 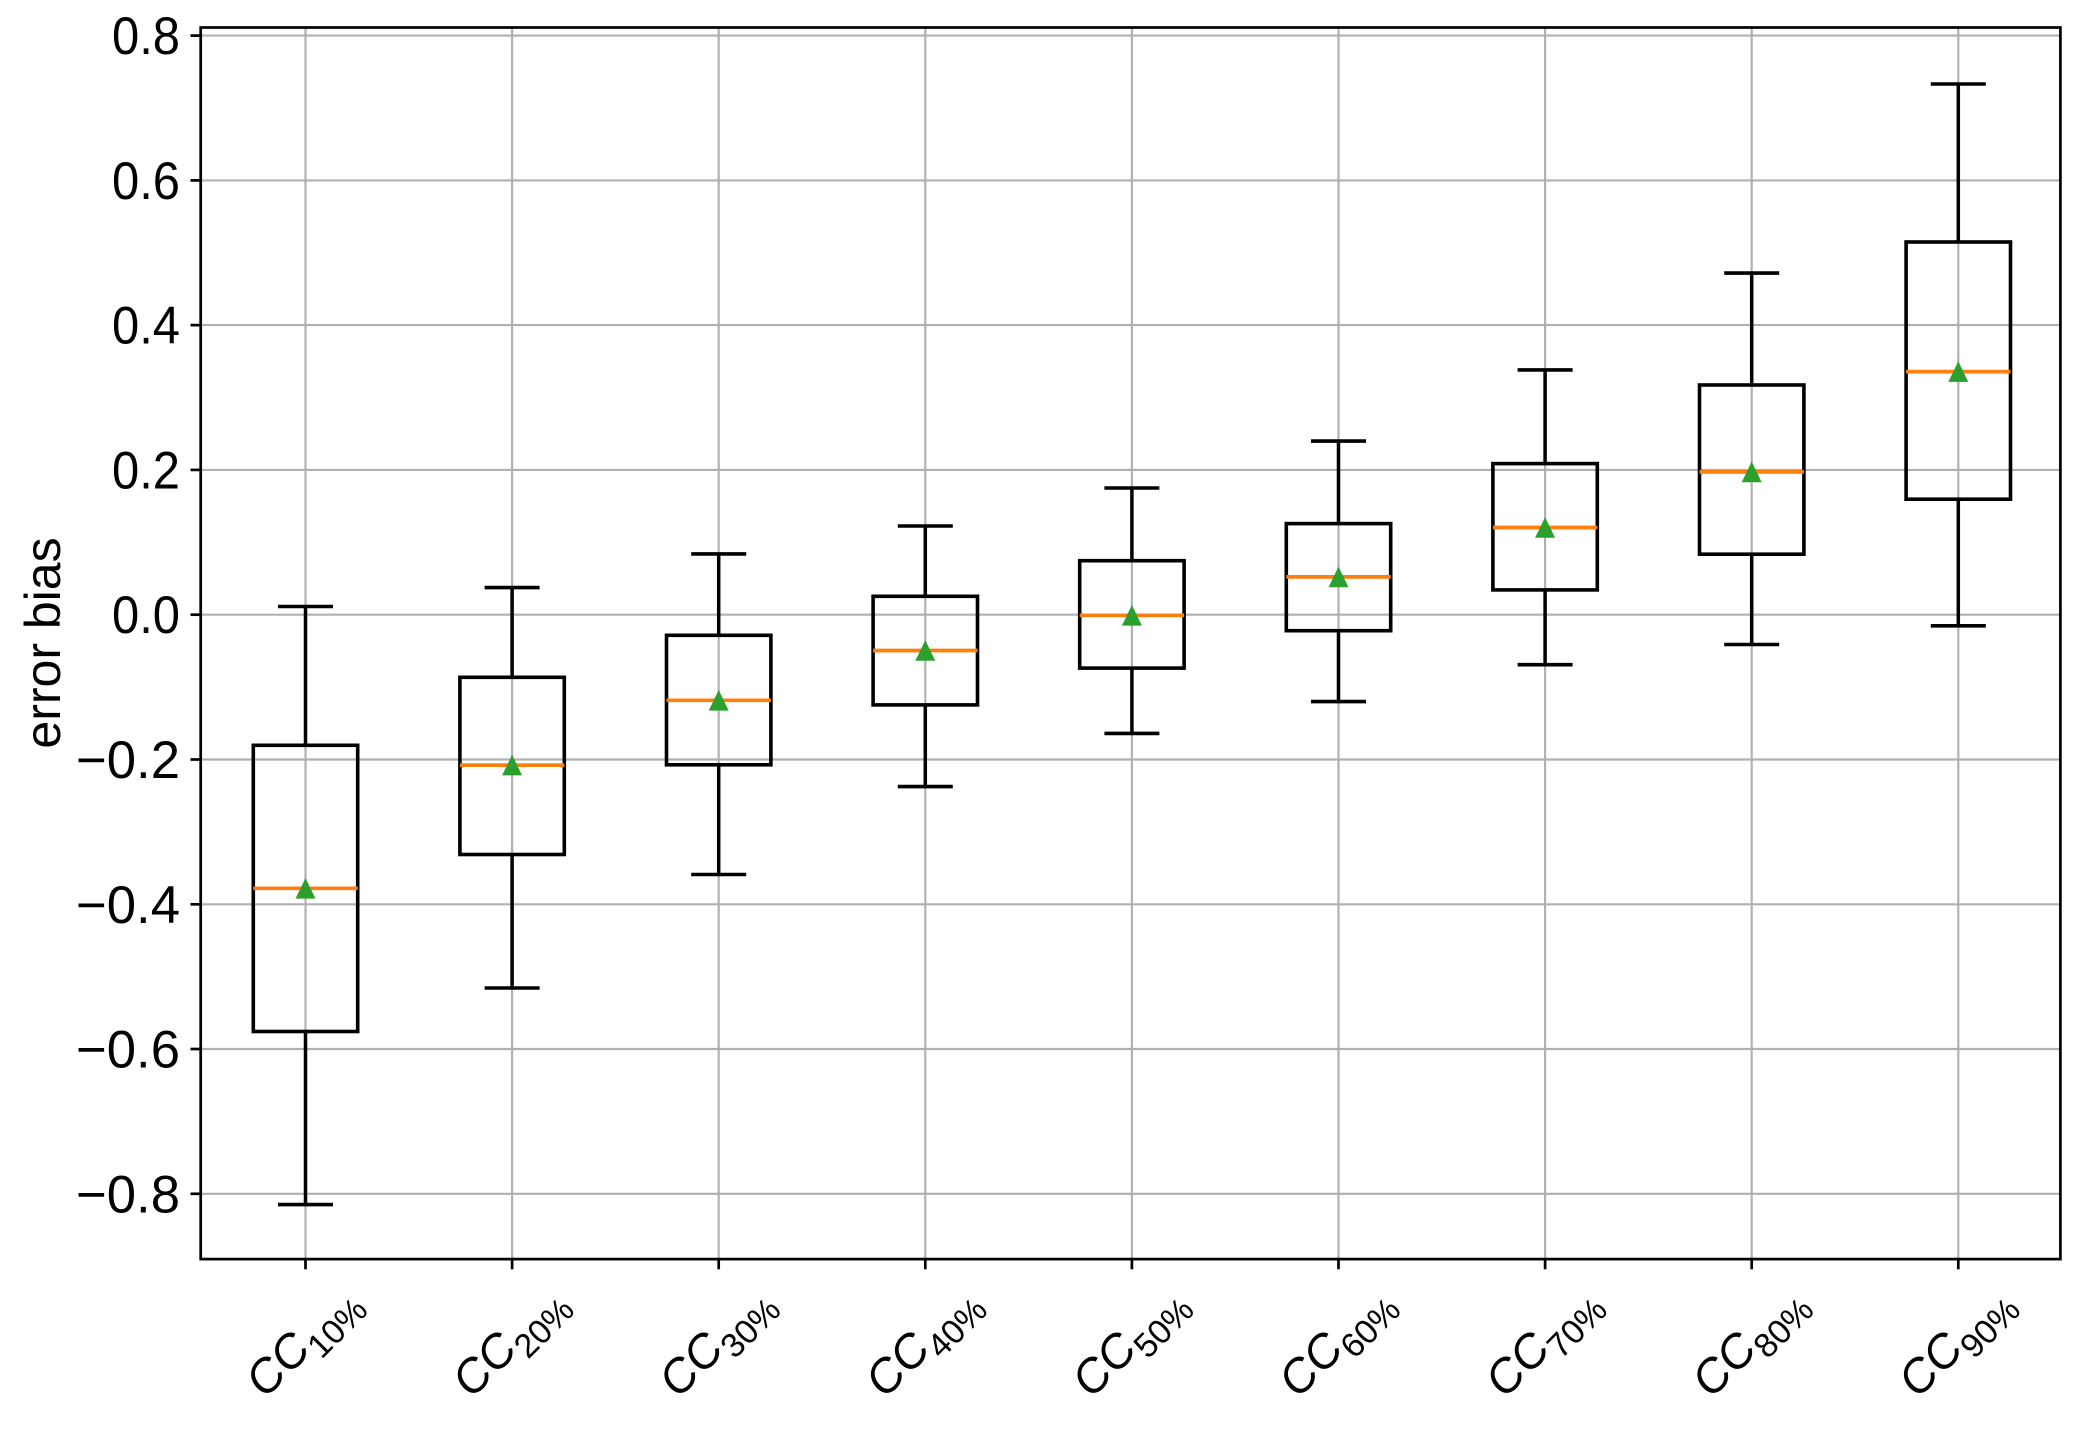 I want to click on svg-text: 0.8, so click(x=146, y=36).